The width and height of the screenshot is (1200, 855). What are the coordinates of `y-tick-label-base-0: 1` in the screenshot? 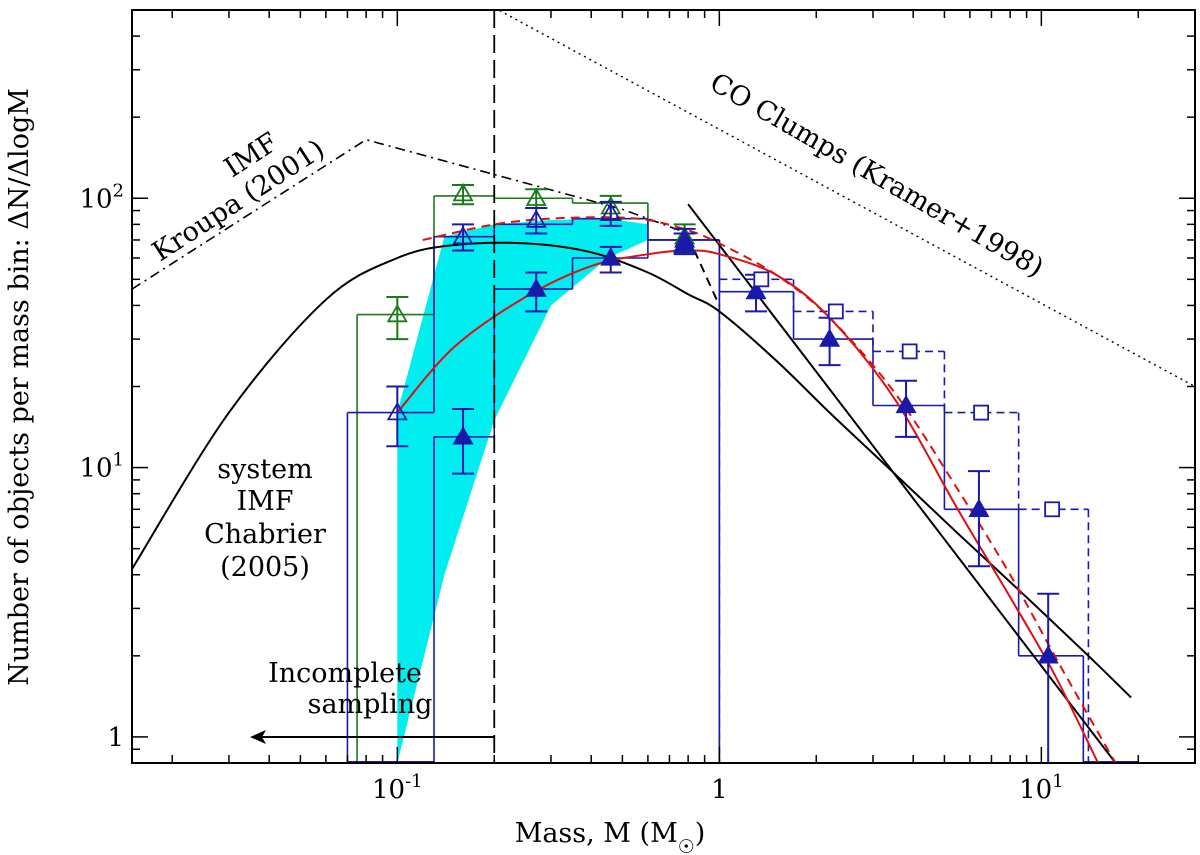 It's located at (115, 738).